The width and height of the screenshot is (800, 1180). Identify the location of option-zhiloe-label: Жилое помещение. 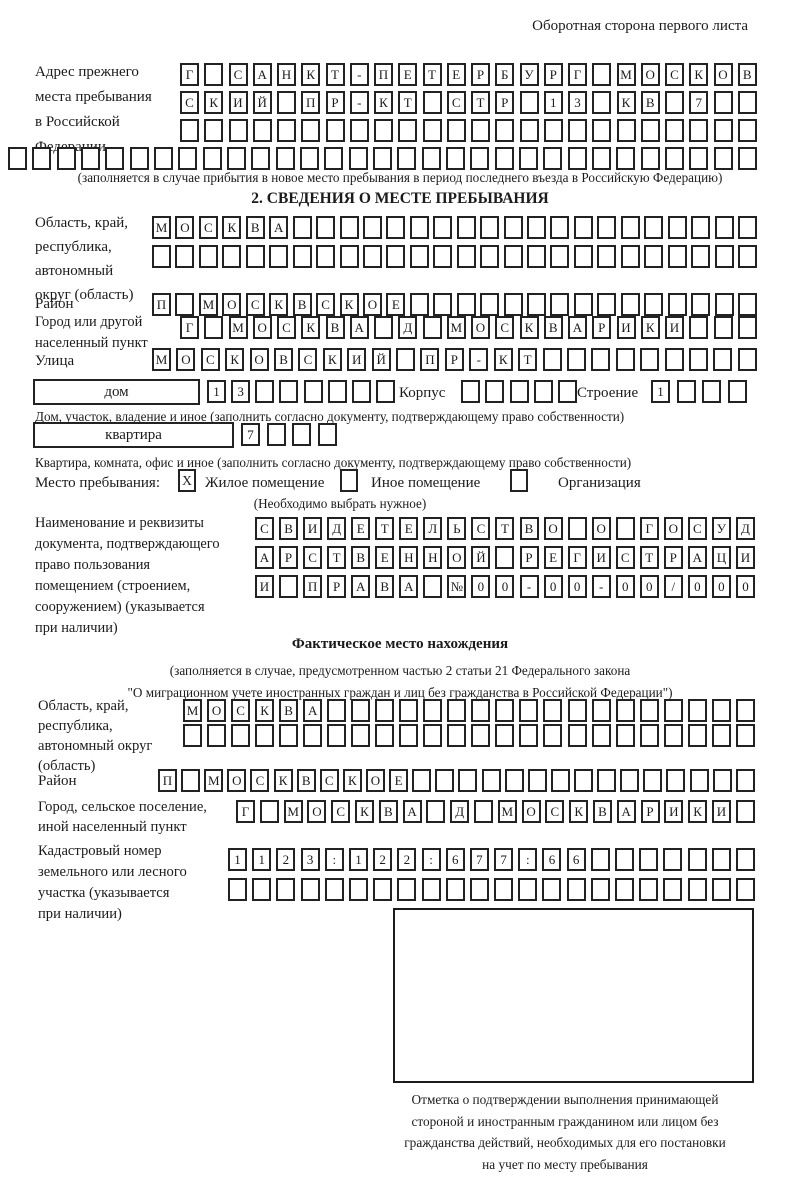
(265, 483).